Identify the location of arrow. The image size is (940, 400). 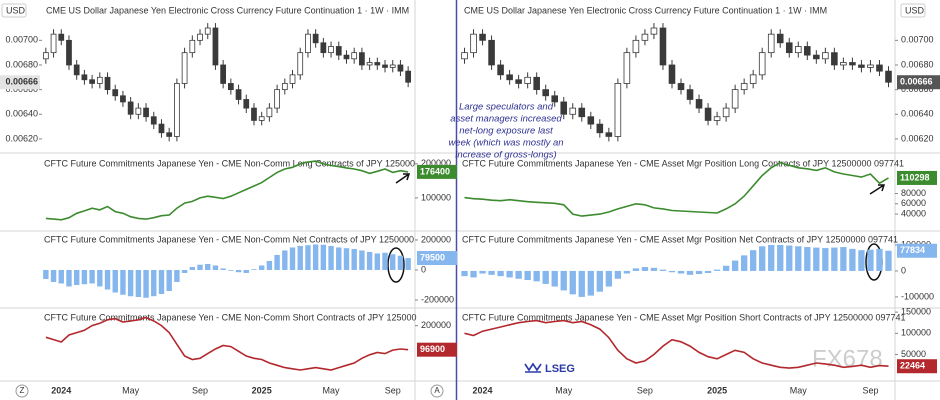
(403, 178).